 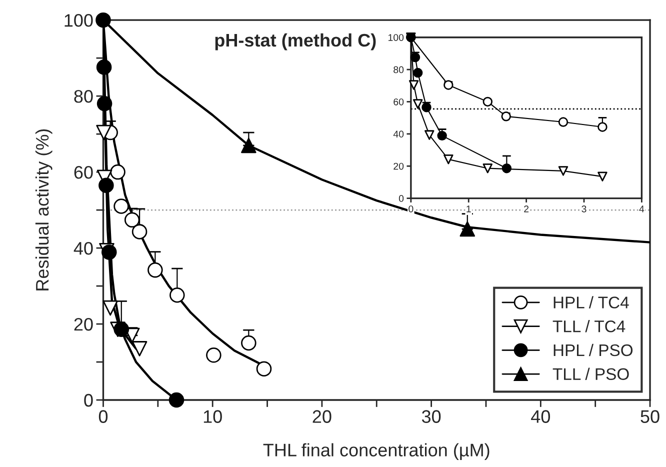 What do you see at coordinates (295, 41) in the screenshot?
I see `text: pH-stat (method C)` at bounding box center [295, 41].